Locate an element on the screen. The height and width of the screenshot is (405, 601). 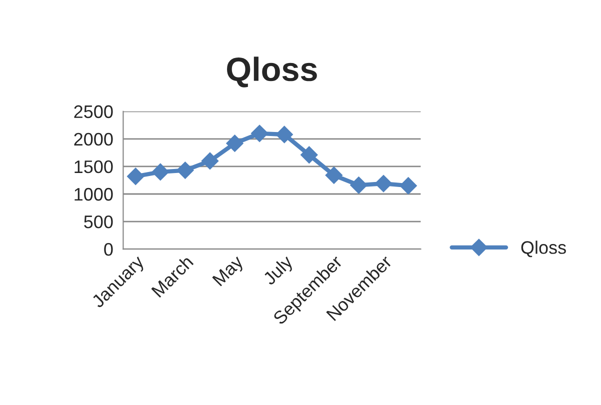
legend-label: Qloss is located at coordinates (543, 249).